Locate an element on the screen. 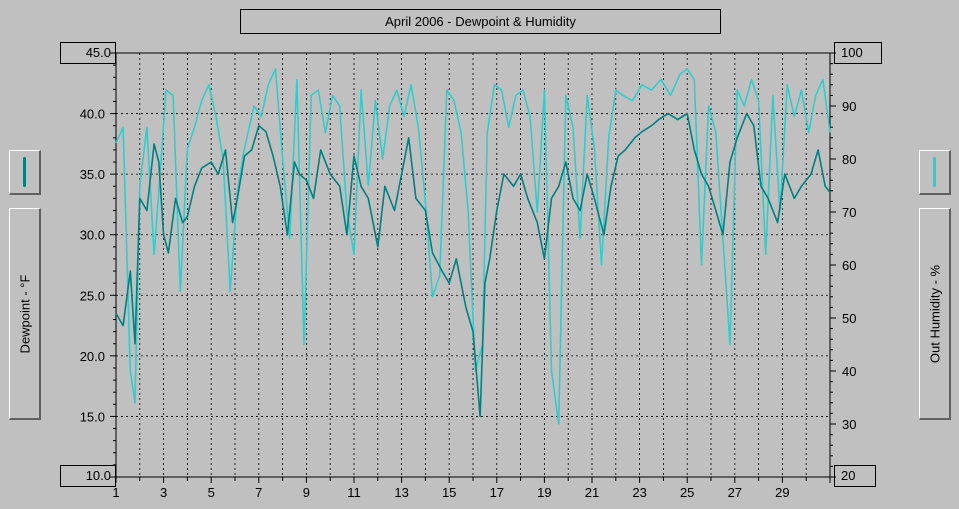 The height and width of the screenshot is (509, 959). x-tick-label: 11 is located at coordinates (354, 492).